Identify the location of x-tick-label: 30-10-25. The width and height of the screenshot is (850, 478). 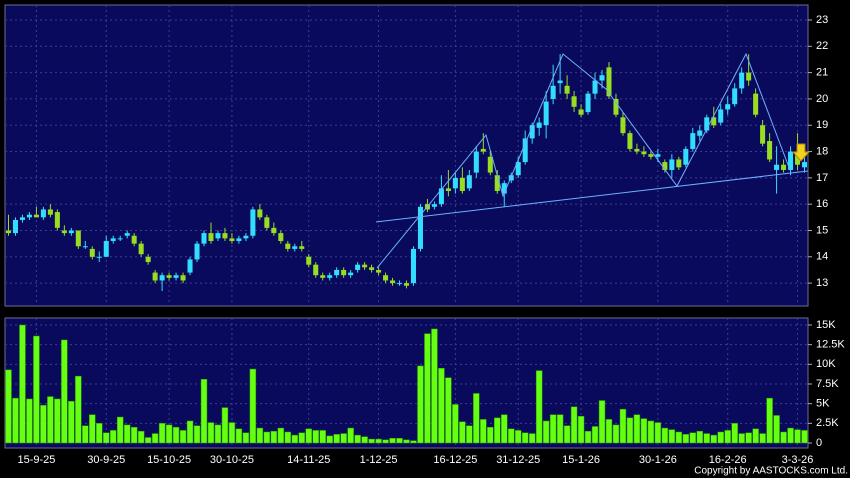
(232, 460).